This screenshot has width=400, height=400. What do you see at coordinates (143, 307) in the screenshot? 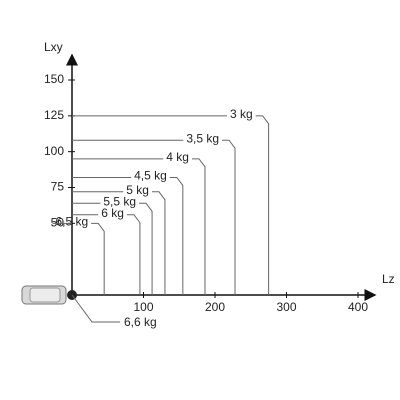
I see `x-tick-label: 100` at bounding box center [143, 307].